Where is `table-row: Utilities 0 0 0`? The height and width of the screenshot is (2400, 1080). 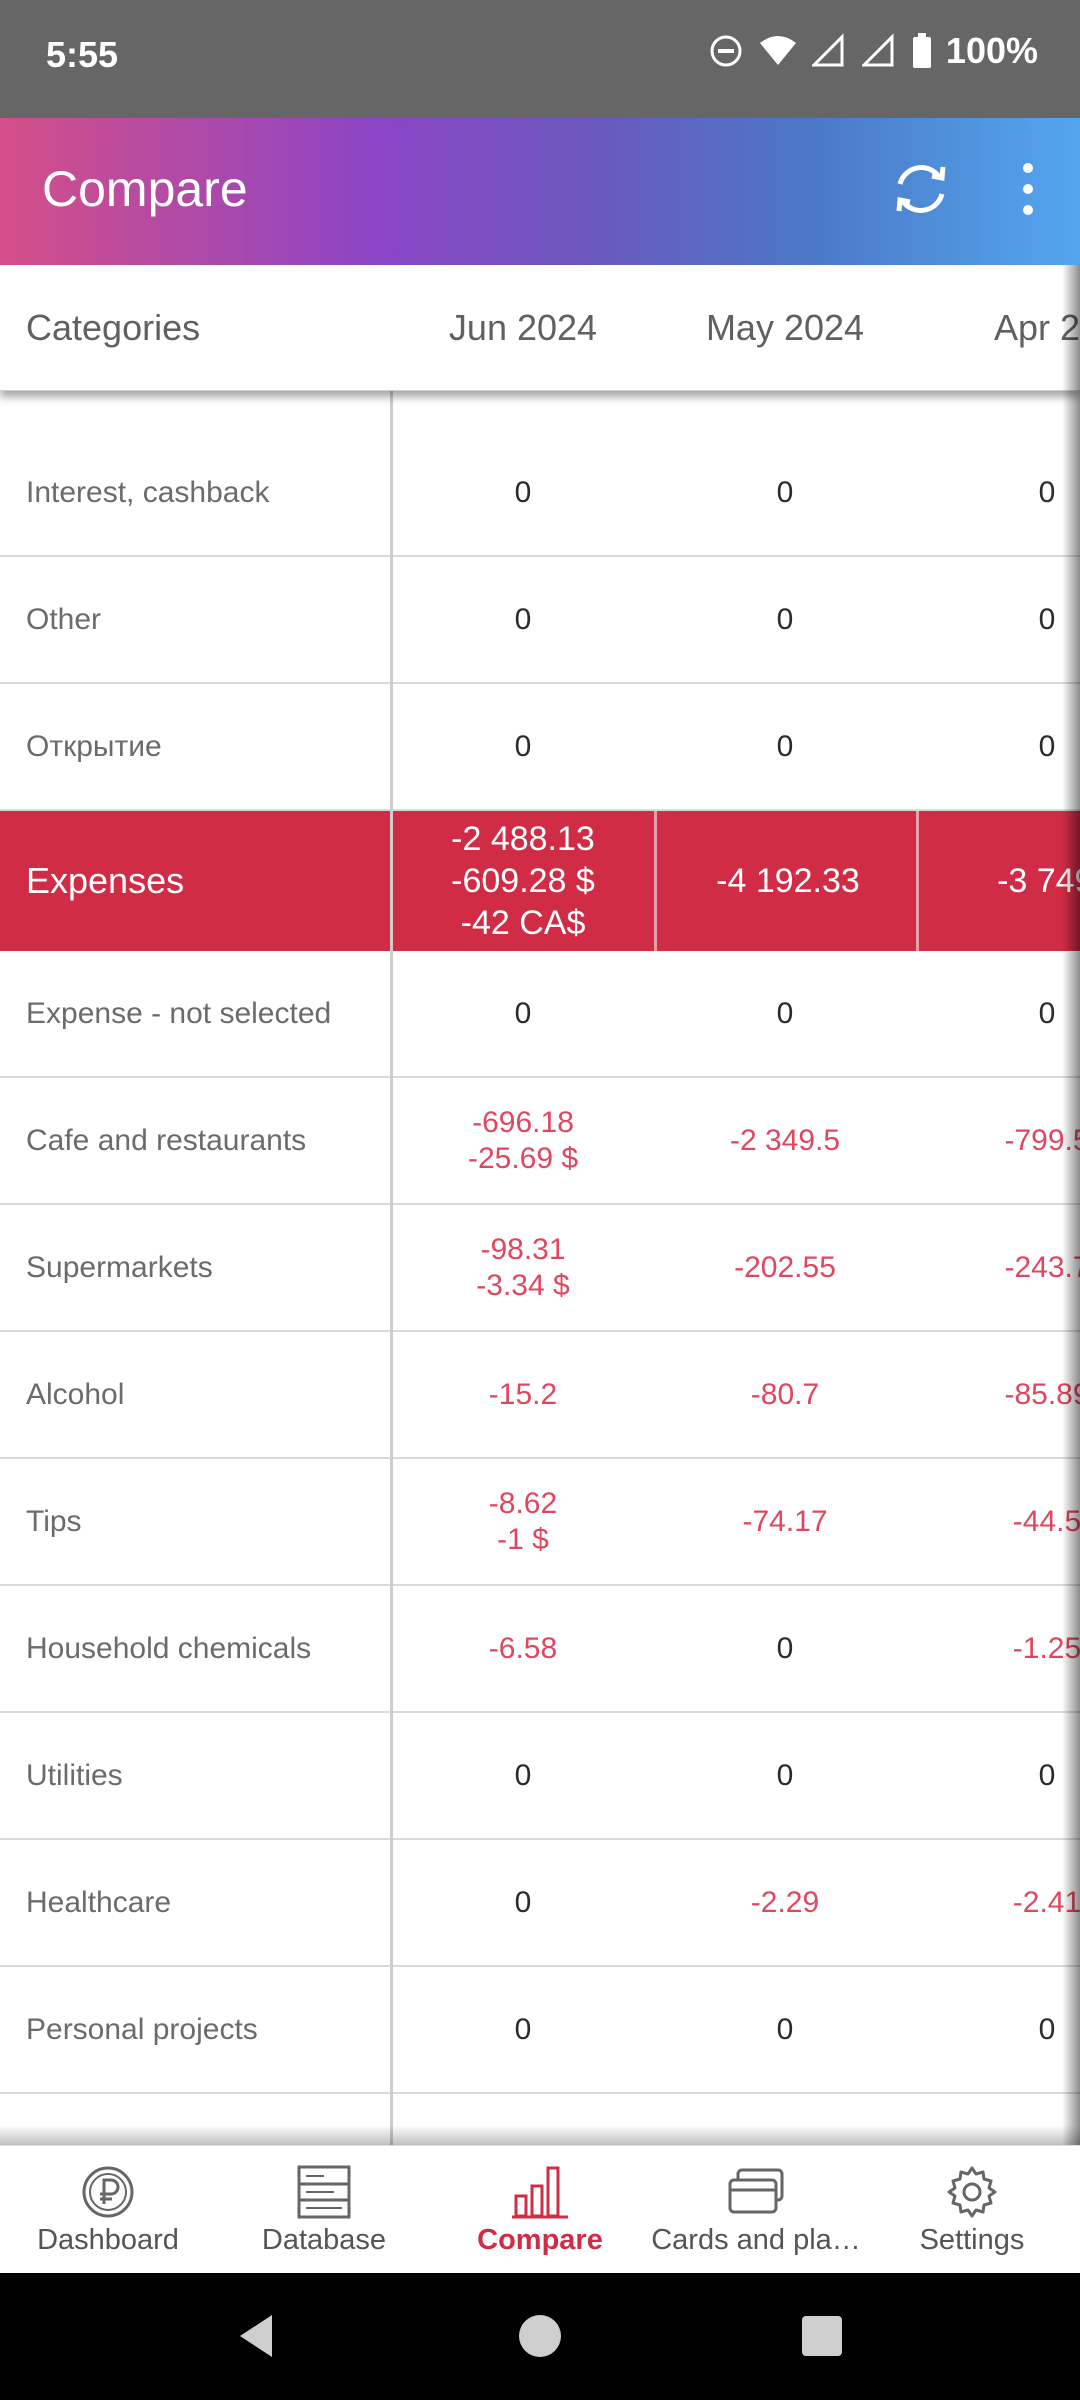
table-row: Utilities 0 0 0 is located at coordinates (540, 1776).